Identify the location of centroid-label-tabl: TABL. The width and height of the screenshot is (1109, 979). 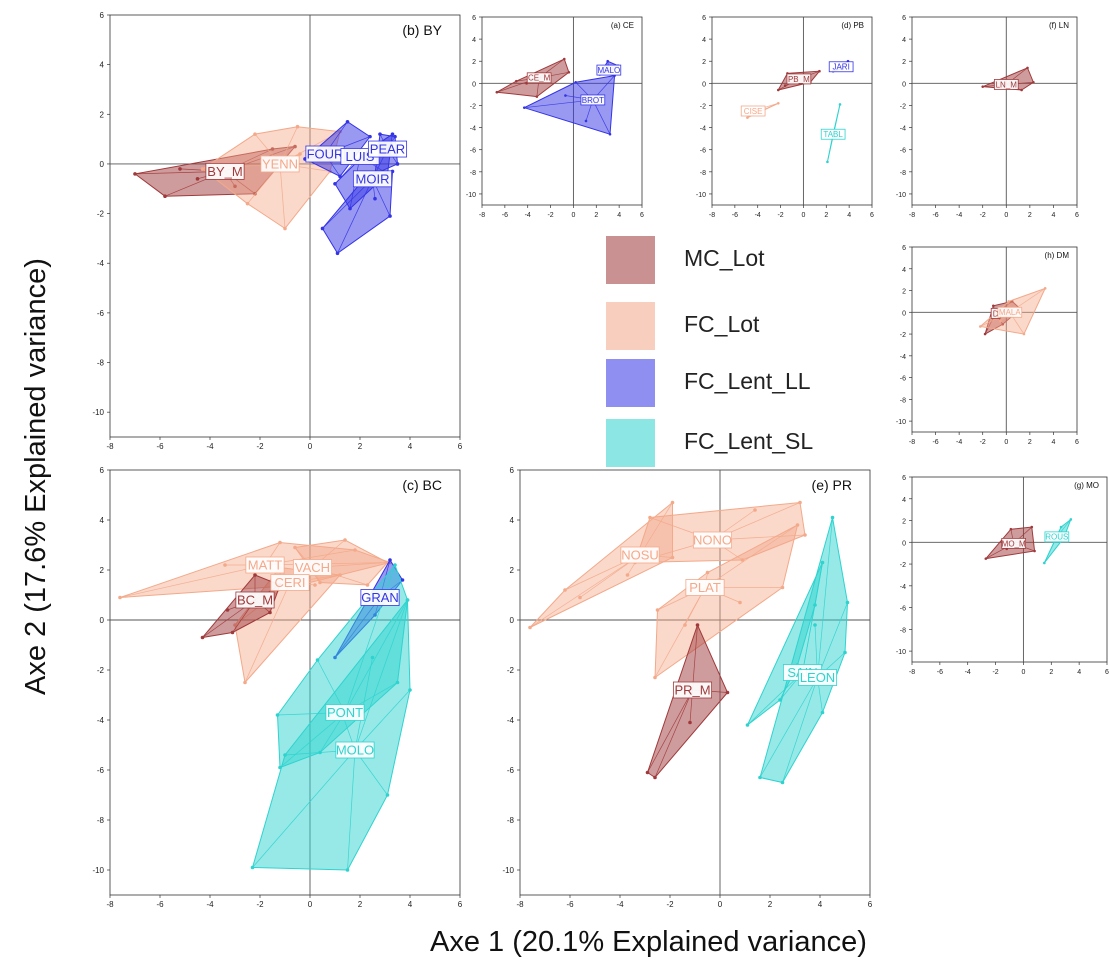
(833, 134).